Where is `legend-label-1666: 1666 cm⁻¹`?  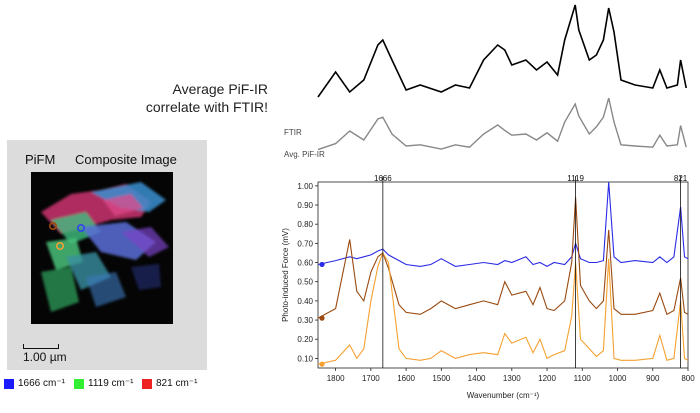
legend-label-1666: 1666 cm⁻¹ is located at coordinates (41, 383).